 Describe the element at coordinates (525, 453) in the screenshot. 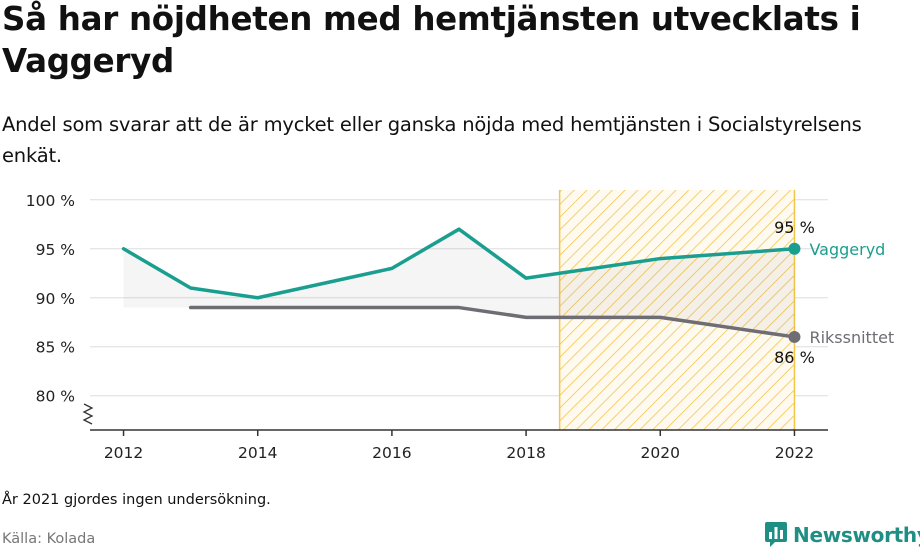

I see `x-tick-label: 2018` at that location.